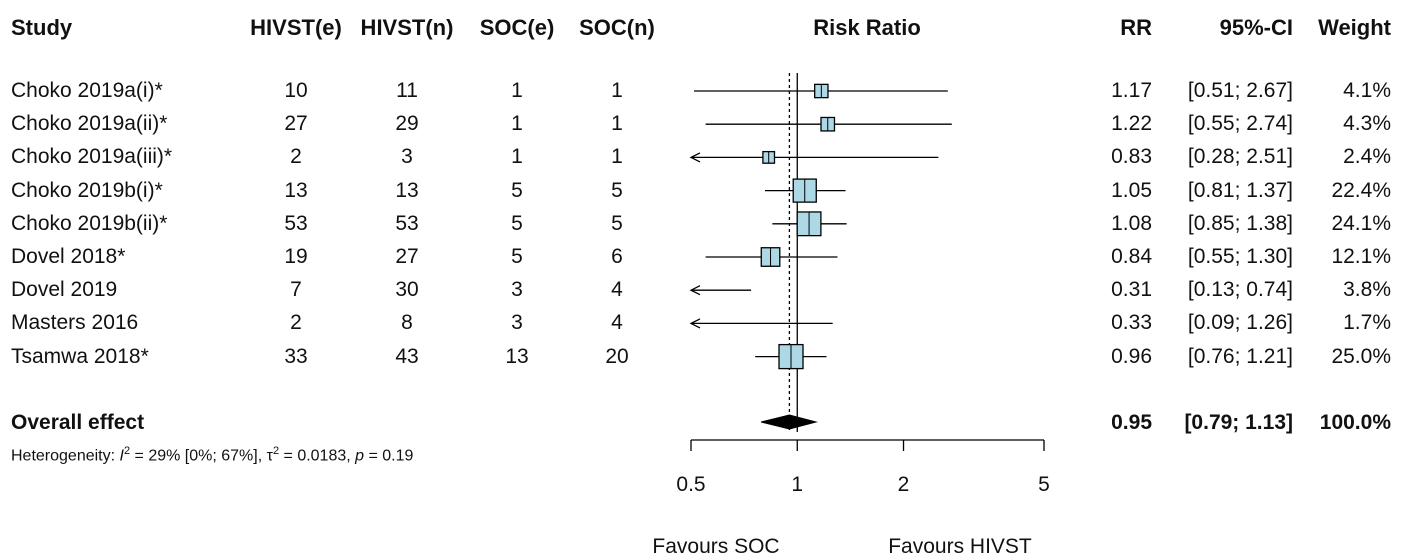 This screenshot has height=558, width=1406. What do you see at coordinates (407, 124) in the screenshot?
I see `hivst-total: 29` at bounding box center [407, 124].